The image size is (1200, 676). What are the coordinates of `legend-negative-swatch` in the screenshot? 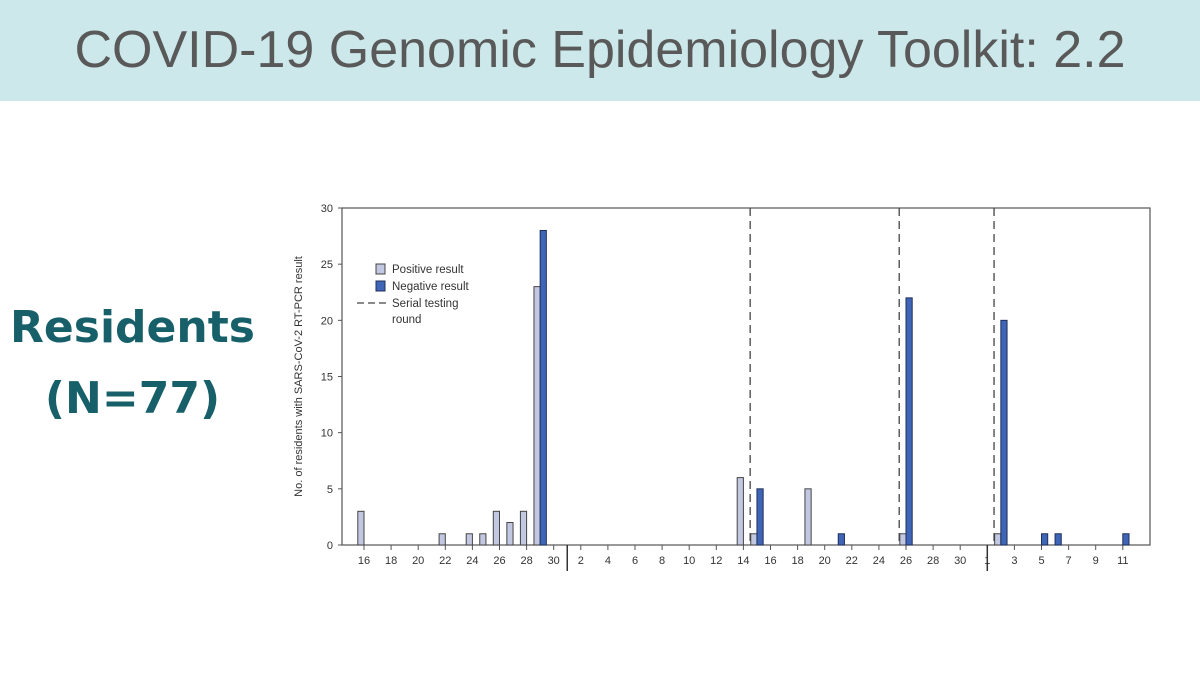 It's located at (380, 286).